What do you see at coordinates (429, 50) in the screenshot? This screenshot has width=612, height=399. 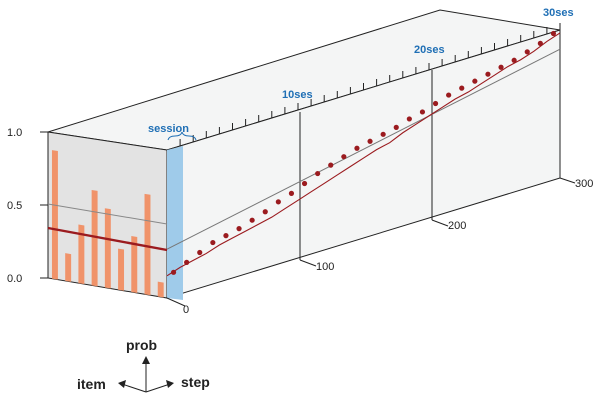 I see `ses20-label: 20ses` at bounding box center [429, 50].